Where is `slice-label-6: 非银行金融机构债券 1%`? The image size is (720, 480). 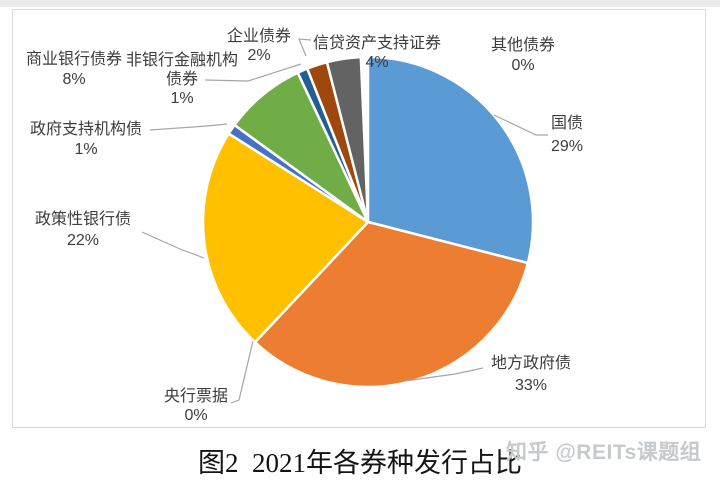 slice-label-6: 非银行金融机构债券 1% is located at coordinates (182, 79).